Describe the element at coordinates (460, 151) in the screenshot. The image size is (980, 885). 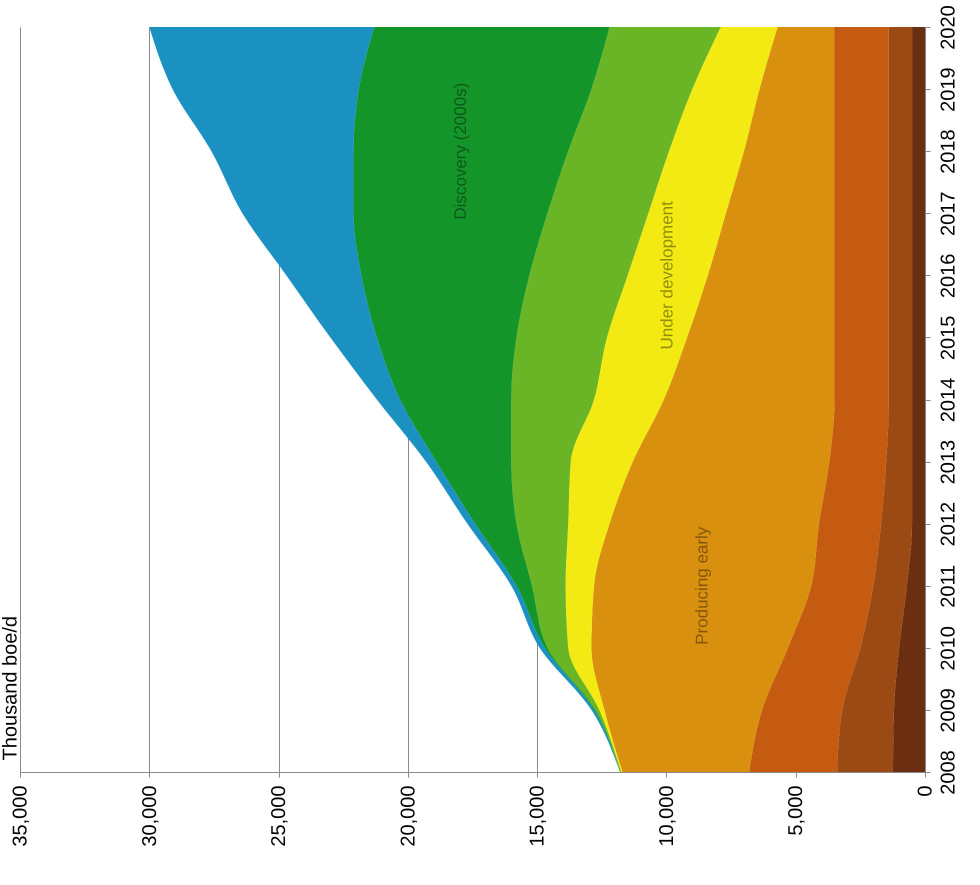
I see `series-label: Discovery (2000s)` at that location.